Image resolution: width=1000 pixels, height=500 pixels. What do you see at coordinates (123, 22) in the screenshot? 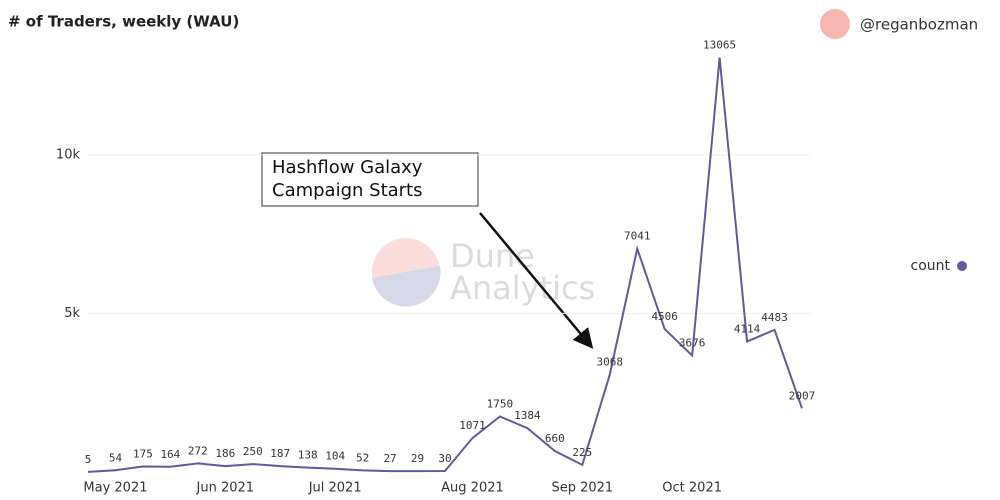
I see `chart-title: # of Traders, weekly (WAU)` at bounding box center [123, 22].